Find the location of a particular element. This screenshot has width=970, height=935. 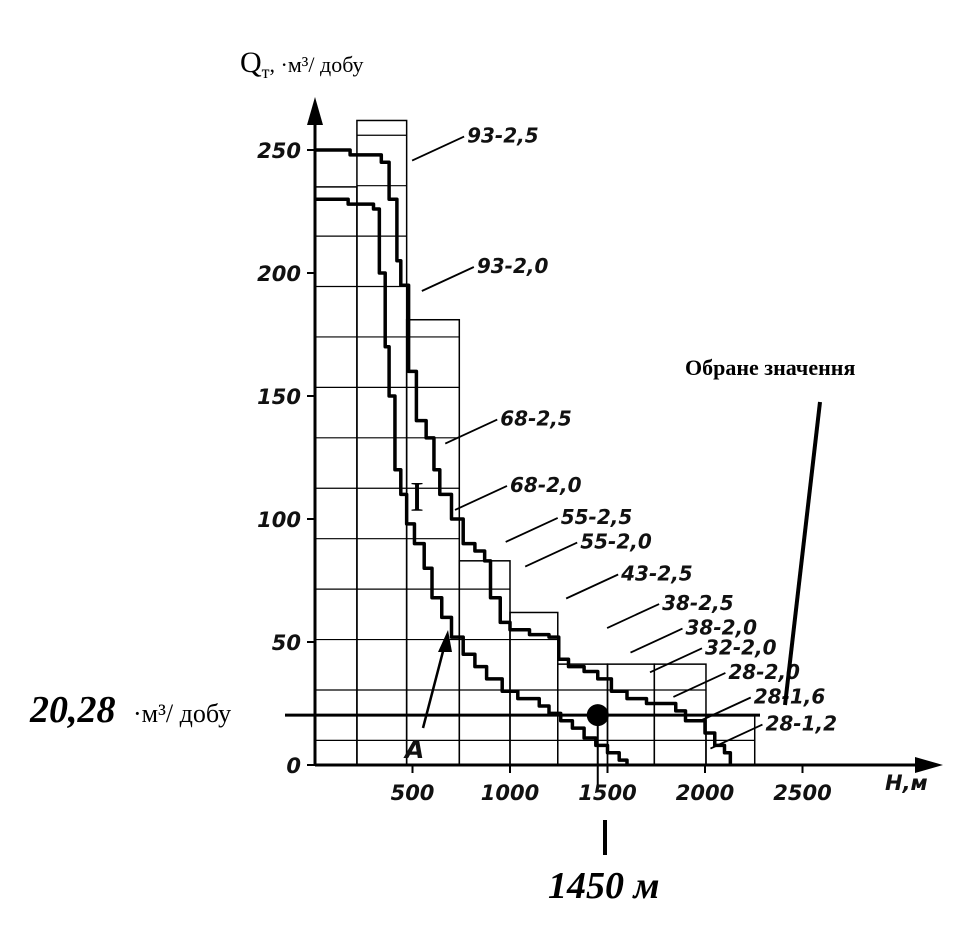

x-tick-label: 2500 is located at coordinates (802, 793).